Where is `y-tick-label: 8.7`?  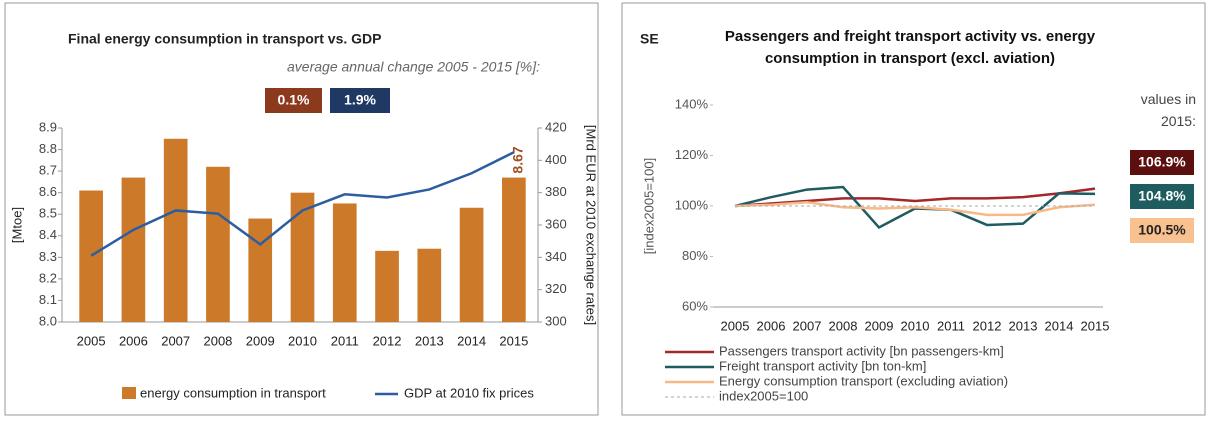
y-tick-label: 8.7 is located at coordinates (48, 170).